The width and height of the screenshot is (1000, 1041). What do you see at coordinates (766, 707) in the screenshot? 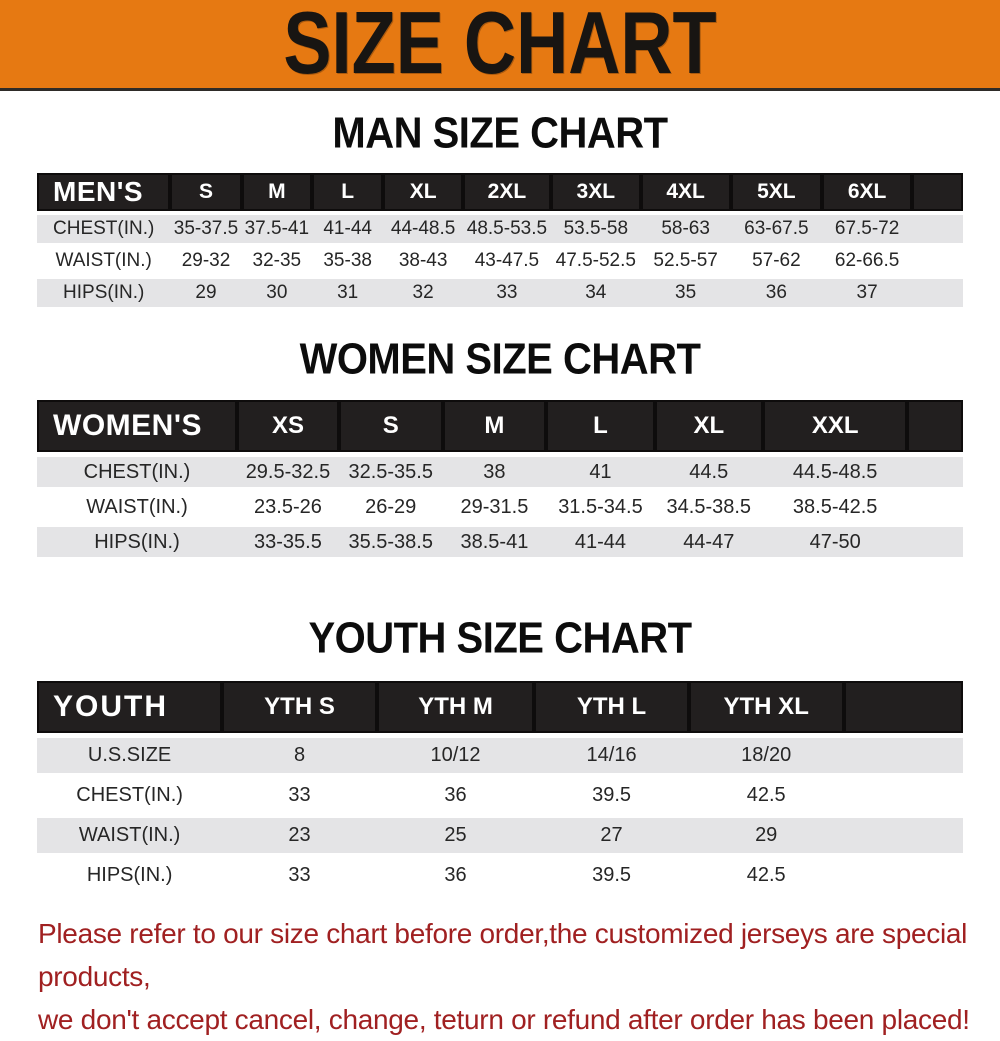
I see `size-column-header: YTH XL` at bounding box center [766, 707].